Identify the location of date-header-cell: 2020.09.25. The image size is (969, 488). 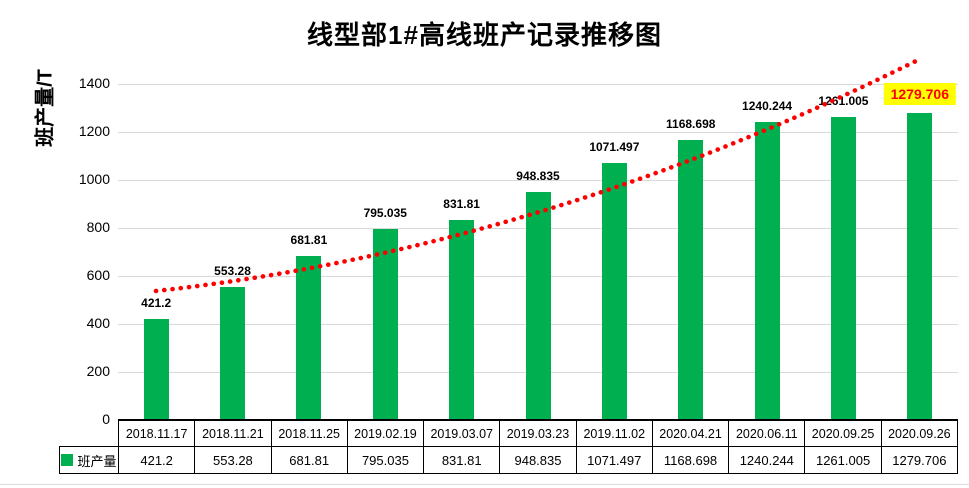
(843, 433).